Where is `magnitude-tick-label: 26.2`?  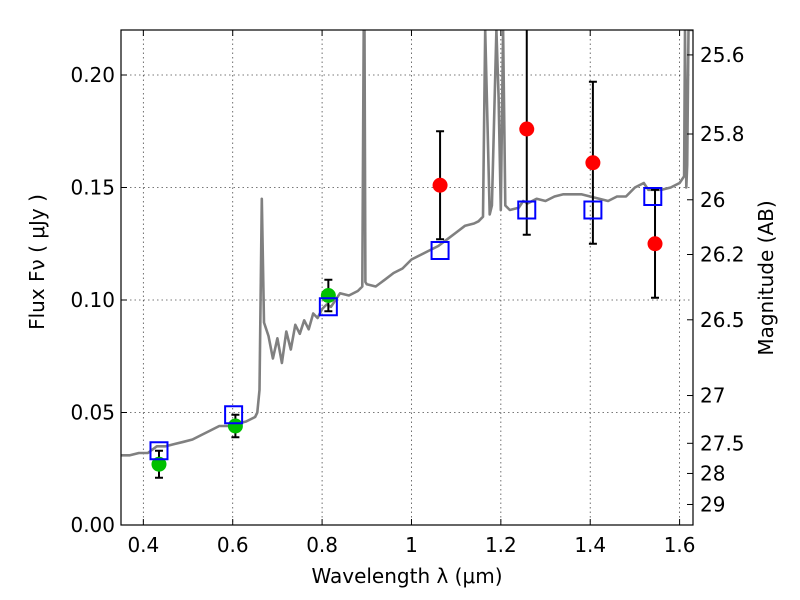
magnitude-tick-label: 26.2 is located at coordinates (722, 254).